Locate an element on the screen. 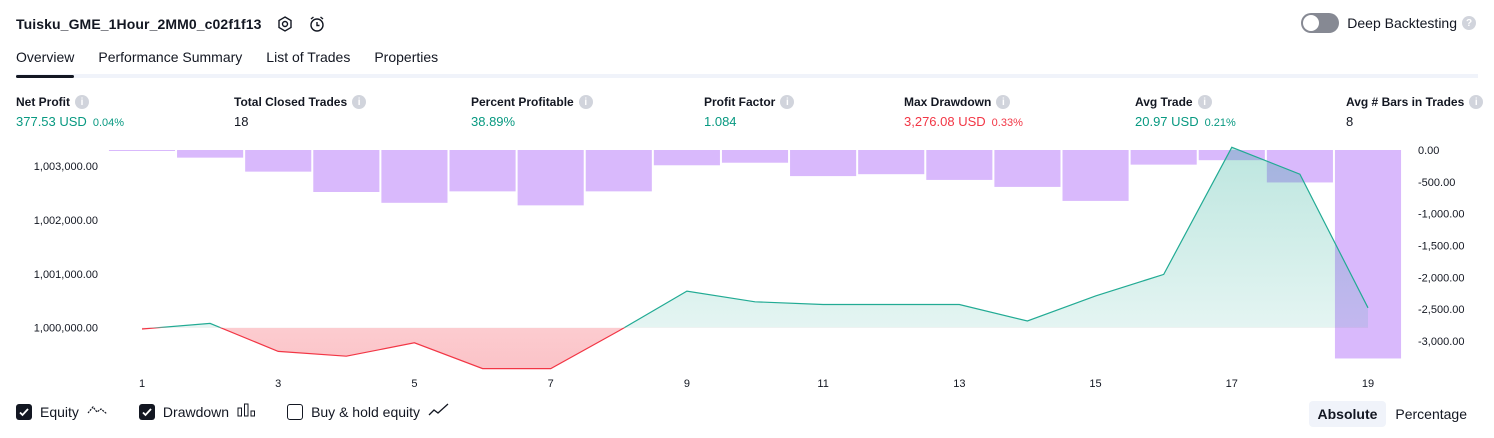 This screenshot has height=438, width=1494. stat-percent: 0.04% is located at coordinates (108, 123).